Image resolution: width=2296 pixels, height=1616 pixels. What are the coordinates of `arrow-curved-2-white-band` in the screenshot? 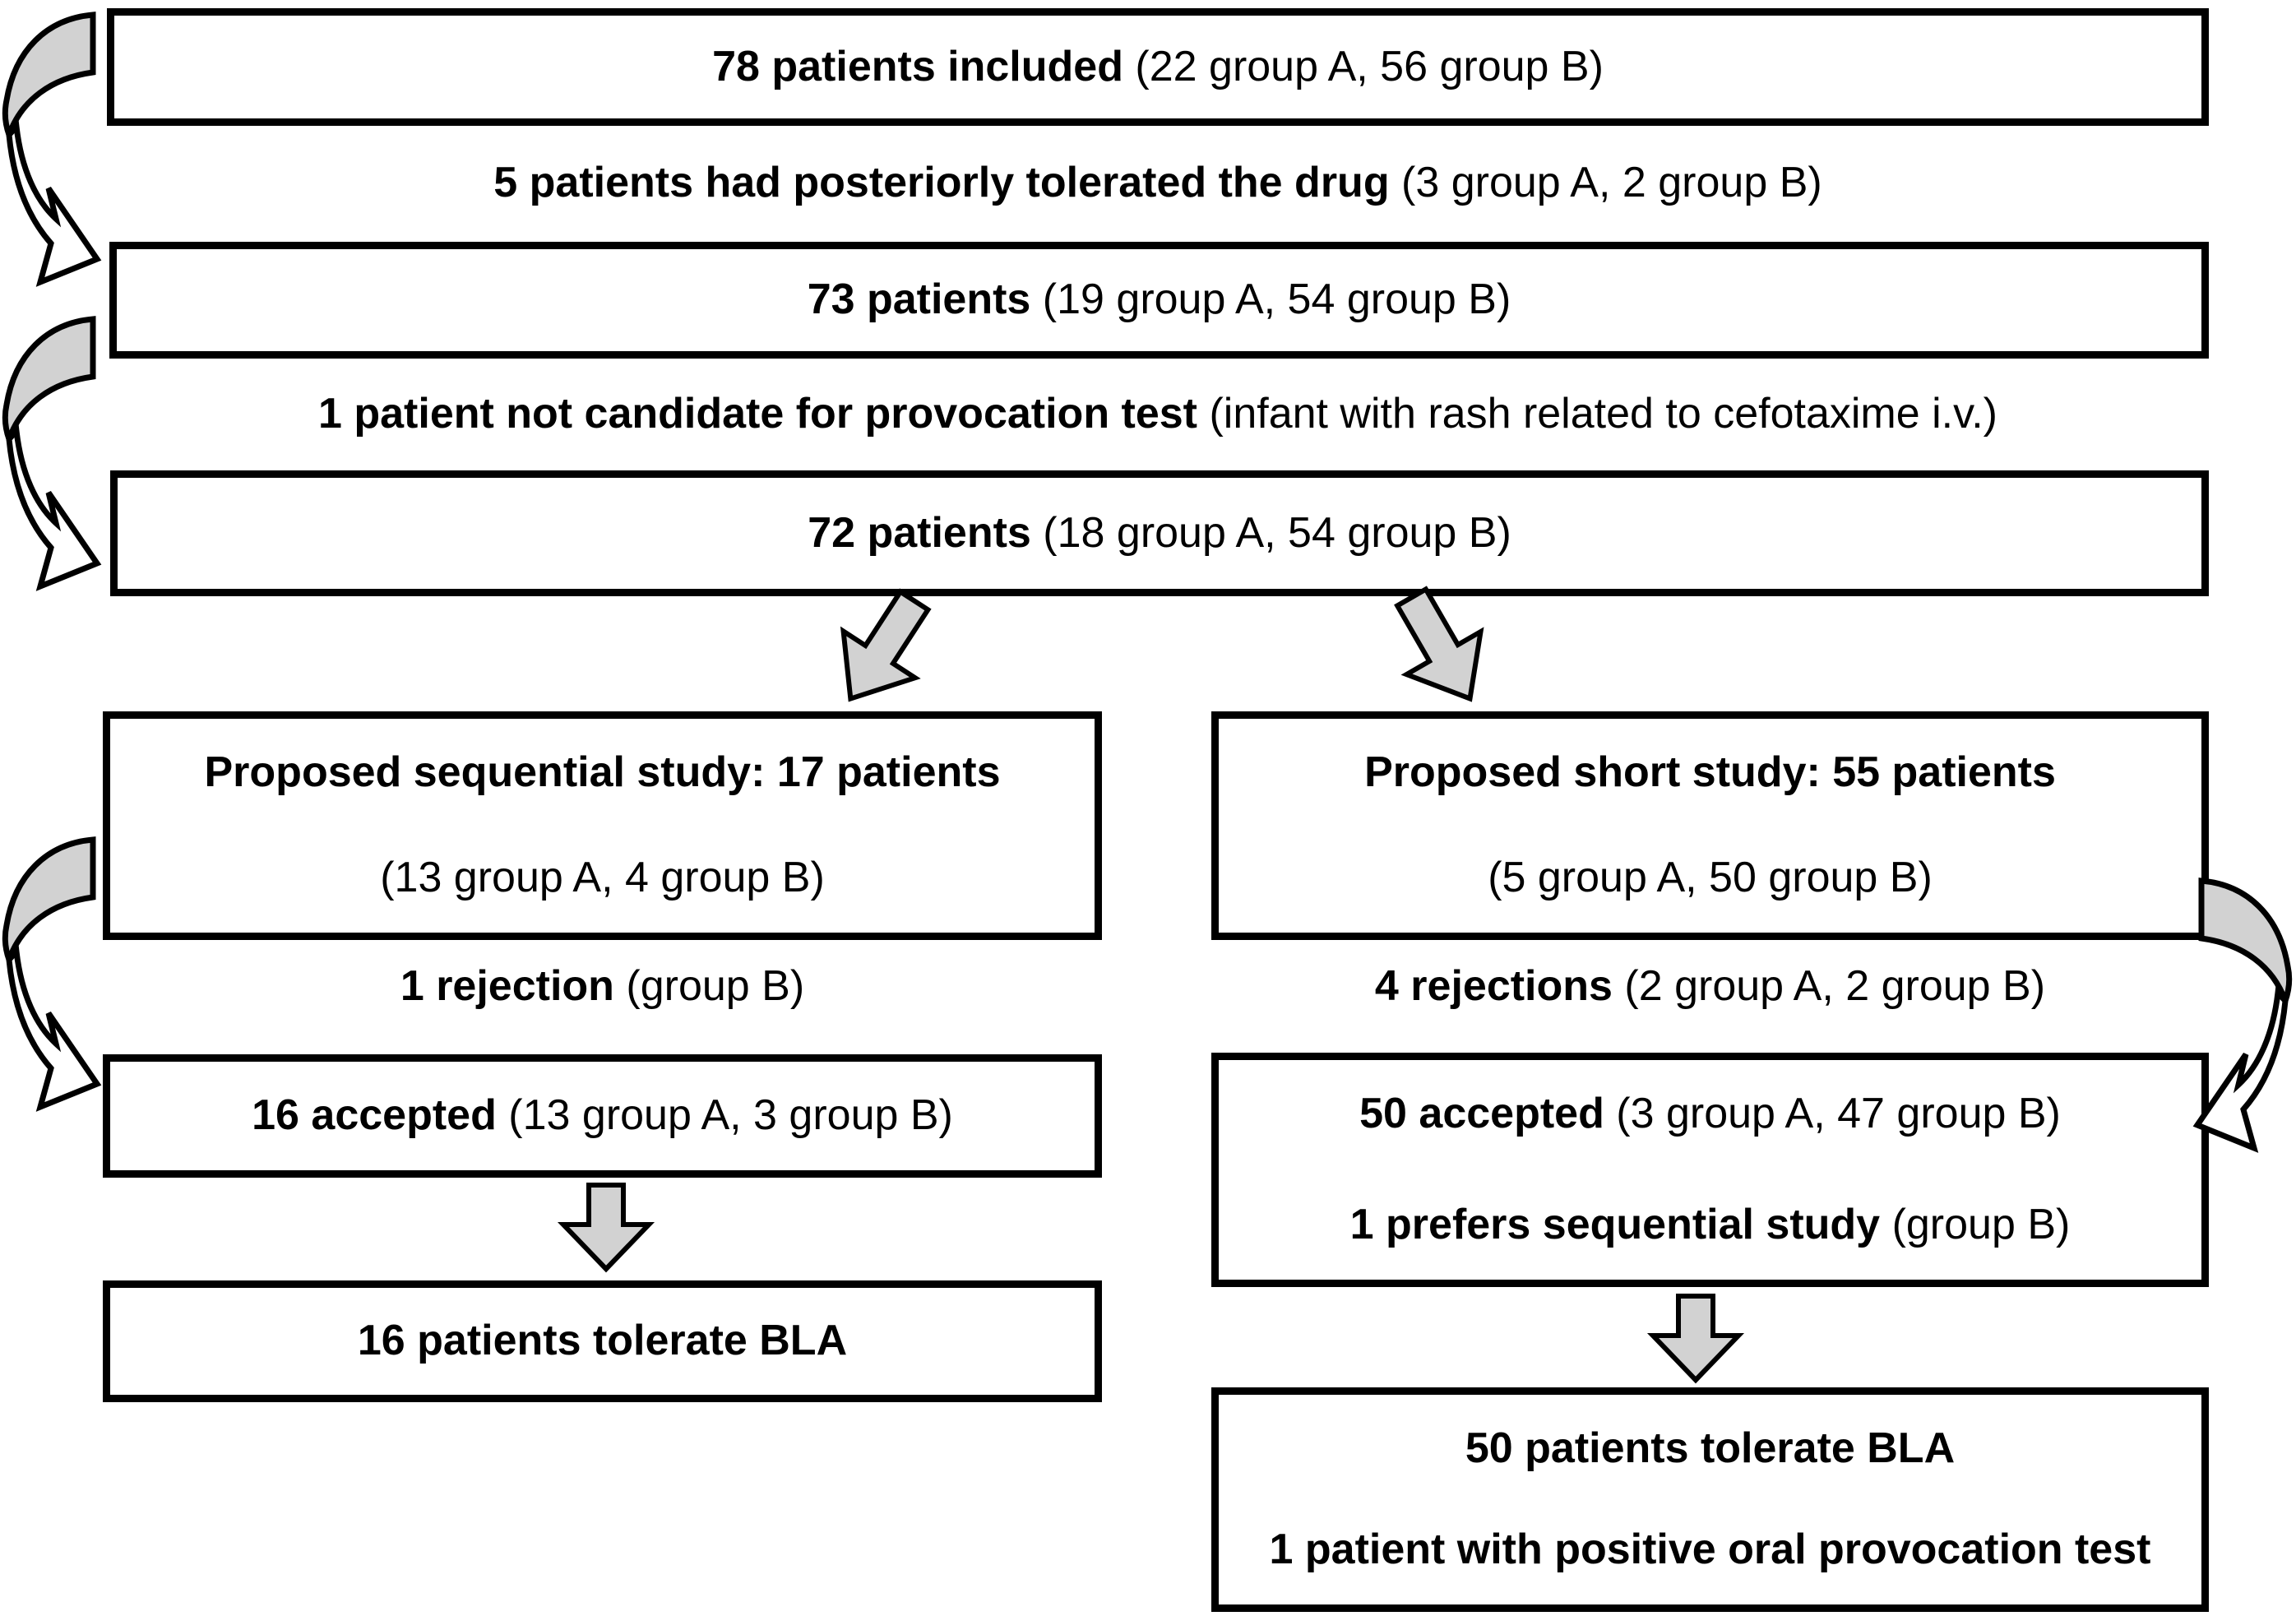 It's located at (54, 507).